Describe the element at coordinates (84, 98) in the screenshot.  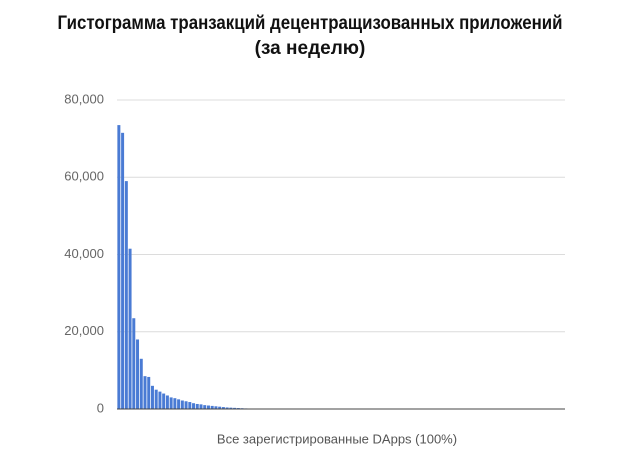
I see `y-tick-label: 80,000` at that location.